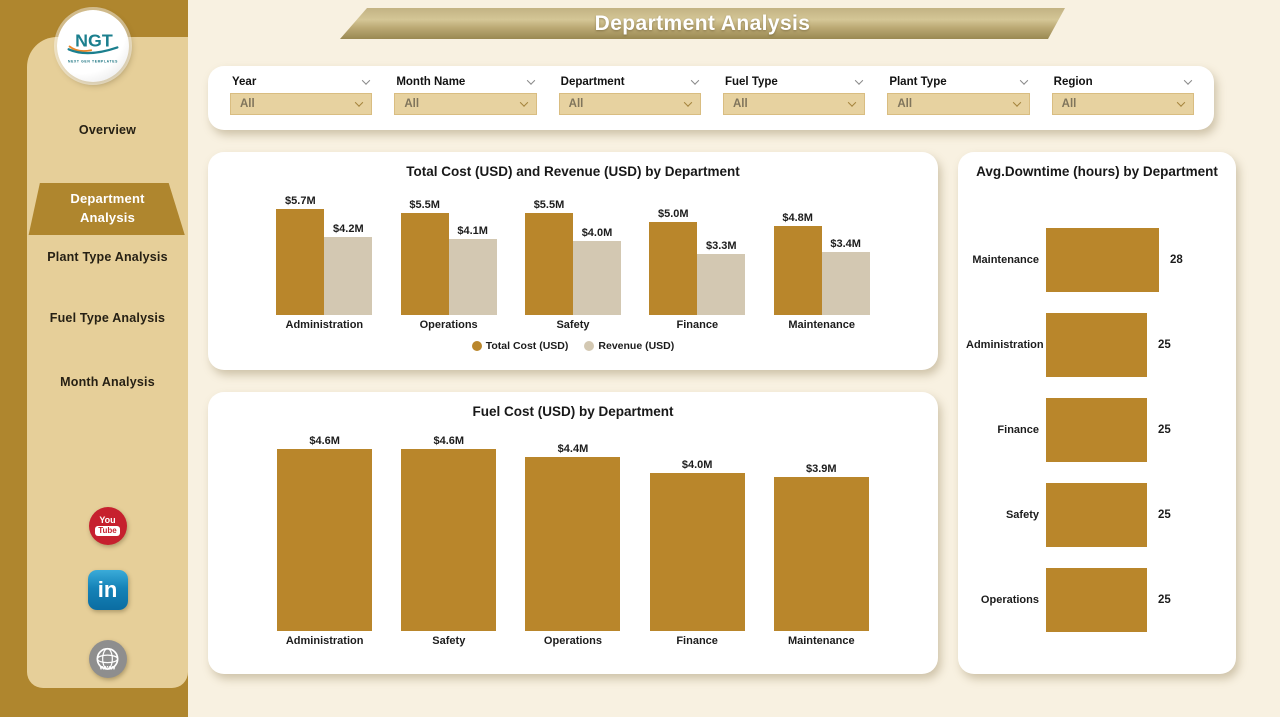 The width and height of the screenshot is (1280, 717). Describe the element at coordinates (465, 84) in the screenshot. I see `slicer-month-header: Month Name` at that location.